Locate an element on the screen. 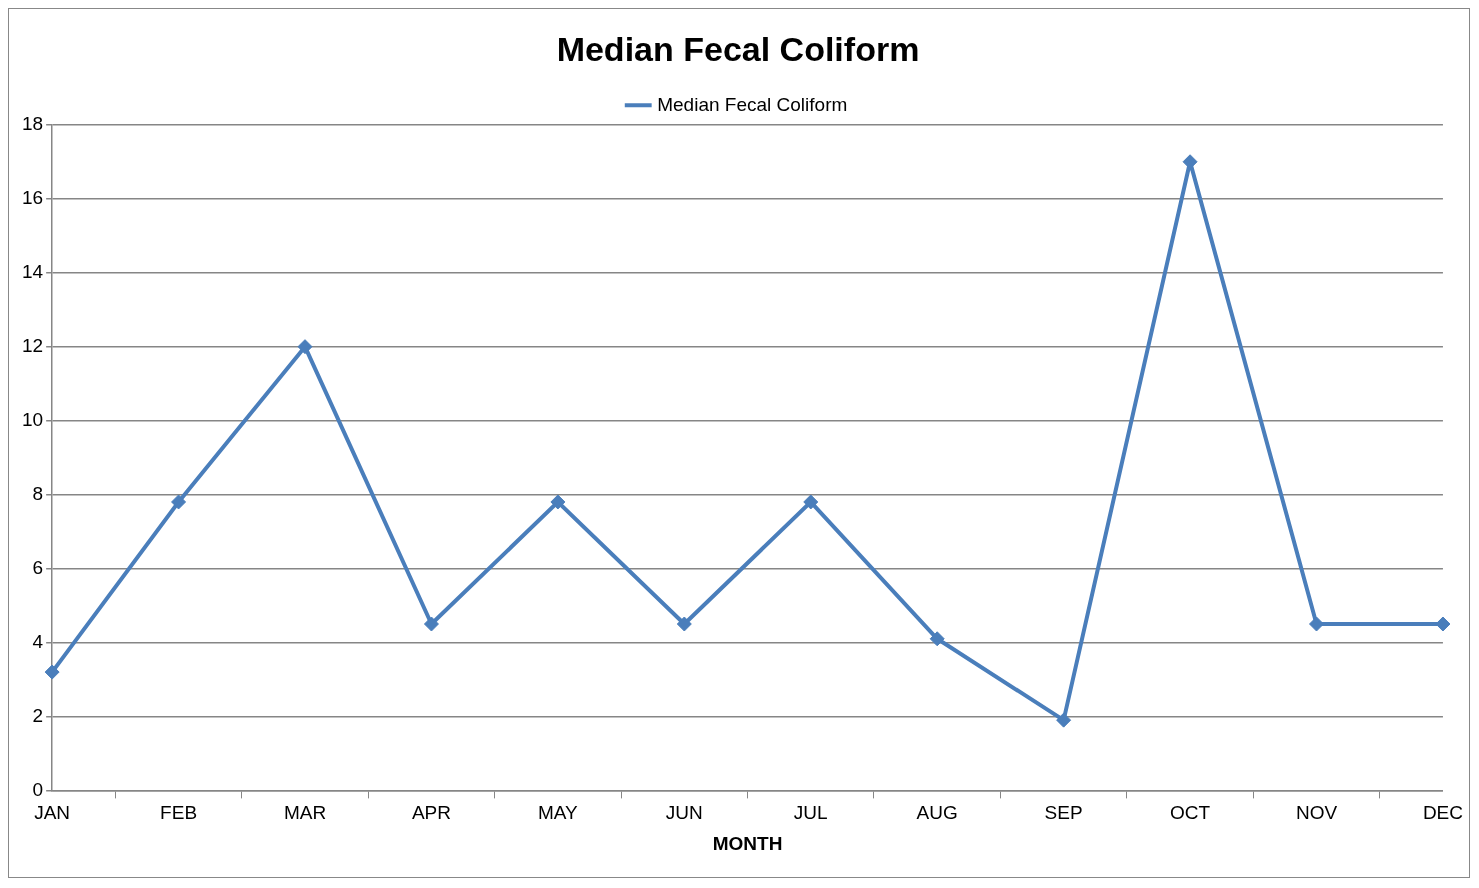 The width and height of the screenshot is (1479, 888). y-tick-label: 12 is located at coordinates (32, 345).